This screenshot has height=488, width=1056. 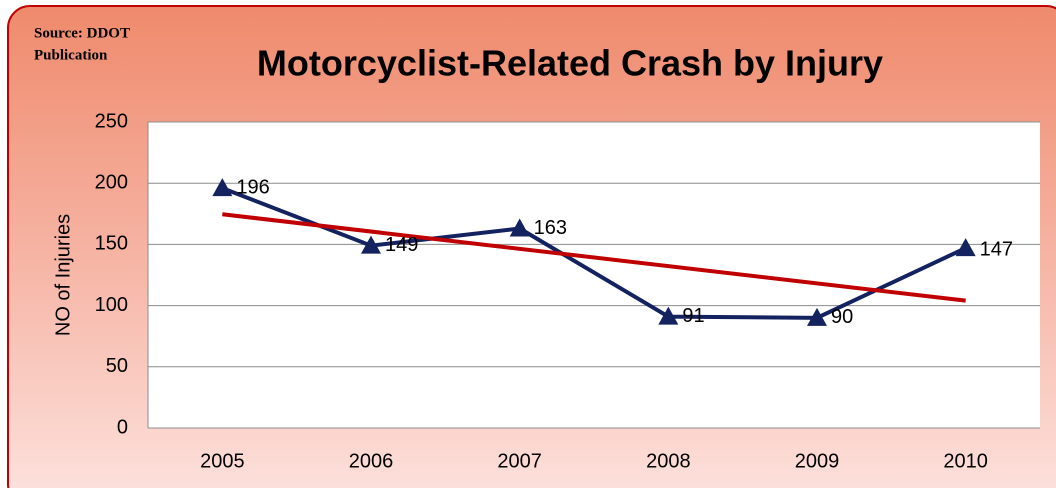 I want to click on data-label: 196, so click(x=252, y=187).